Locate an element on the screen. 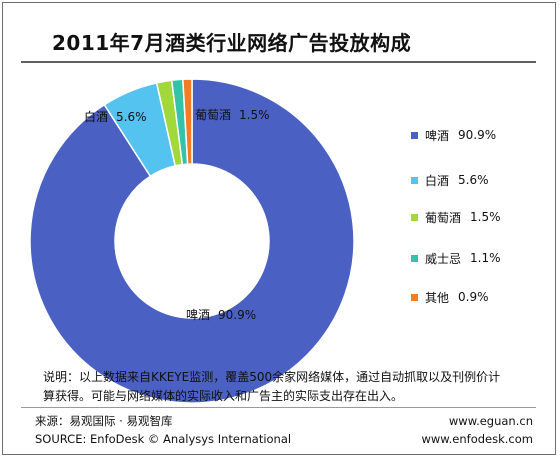 Image resolution: width=560 pixels, height=459 pixels. legend-item-whisky: 威士忌 1.1% is located at coordinates (456, 258).